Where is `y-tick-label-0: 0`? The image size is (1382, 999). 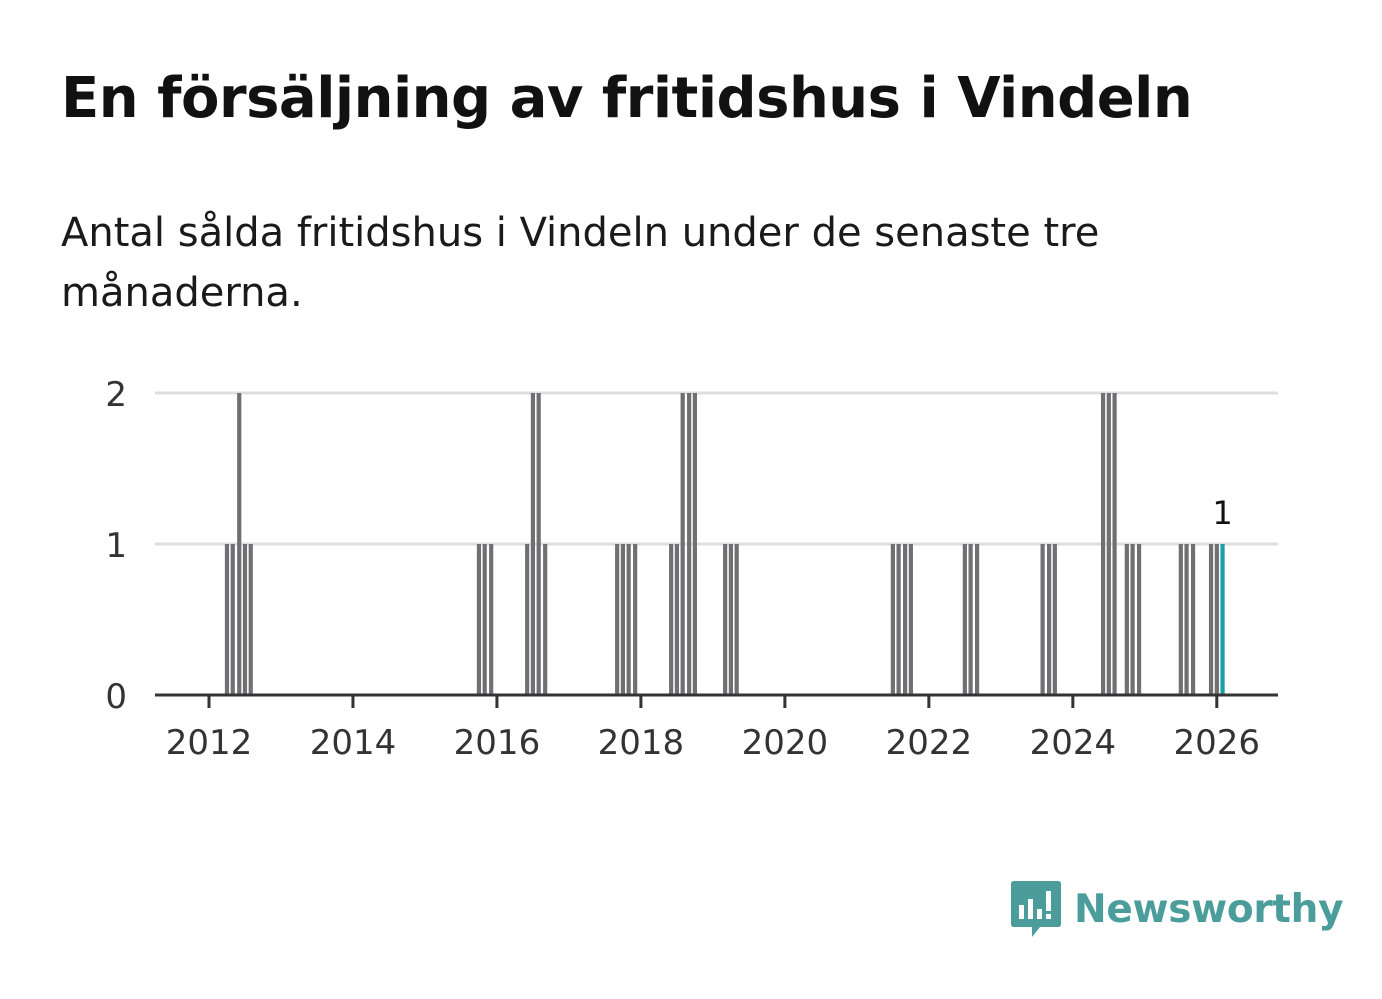 y-tick-label-0: 0 is located at coordinates (116, 697).